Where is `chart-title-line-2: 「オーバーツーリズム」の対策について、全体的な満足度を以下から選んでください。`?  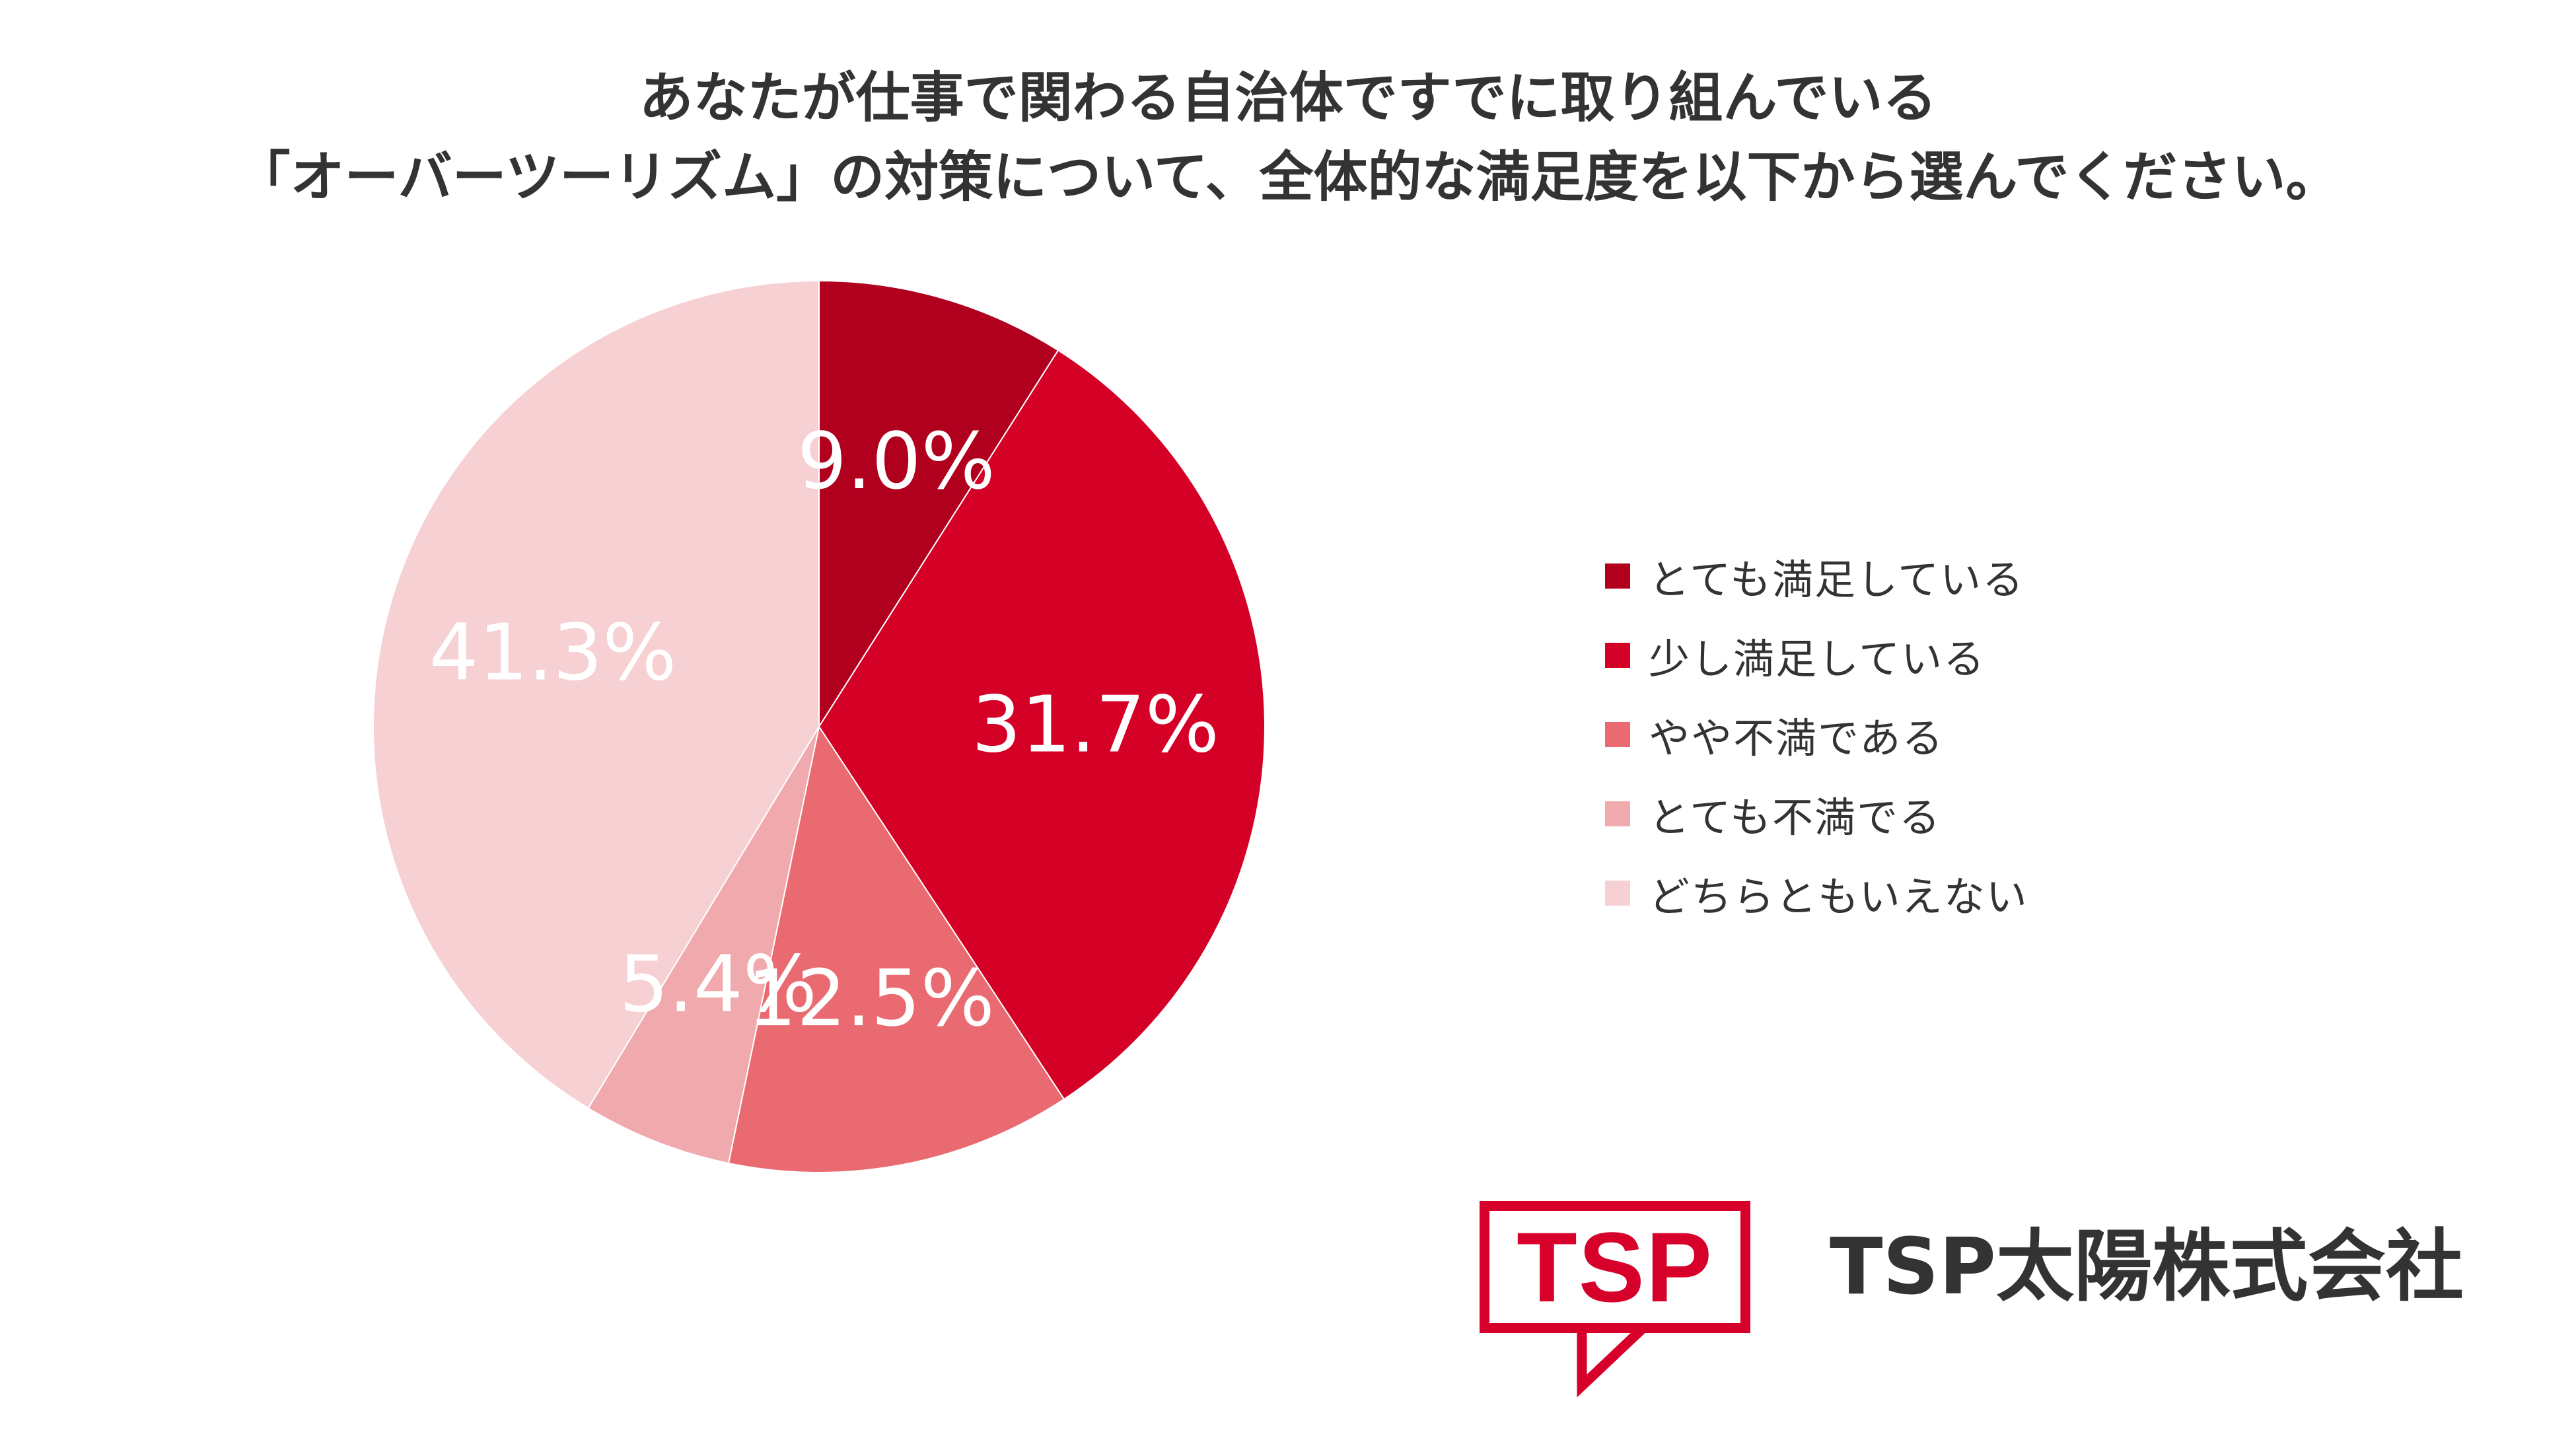
chart-title-line-2: 「オーバーツーリズム」の対策について、全体的な満足度を以下から選んでください。 is located at coordinates (1288, 177).